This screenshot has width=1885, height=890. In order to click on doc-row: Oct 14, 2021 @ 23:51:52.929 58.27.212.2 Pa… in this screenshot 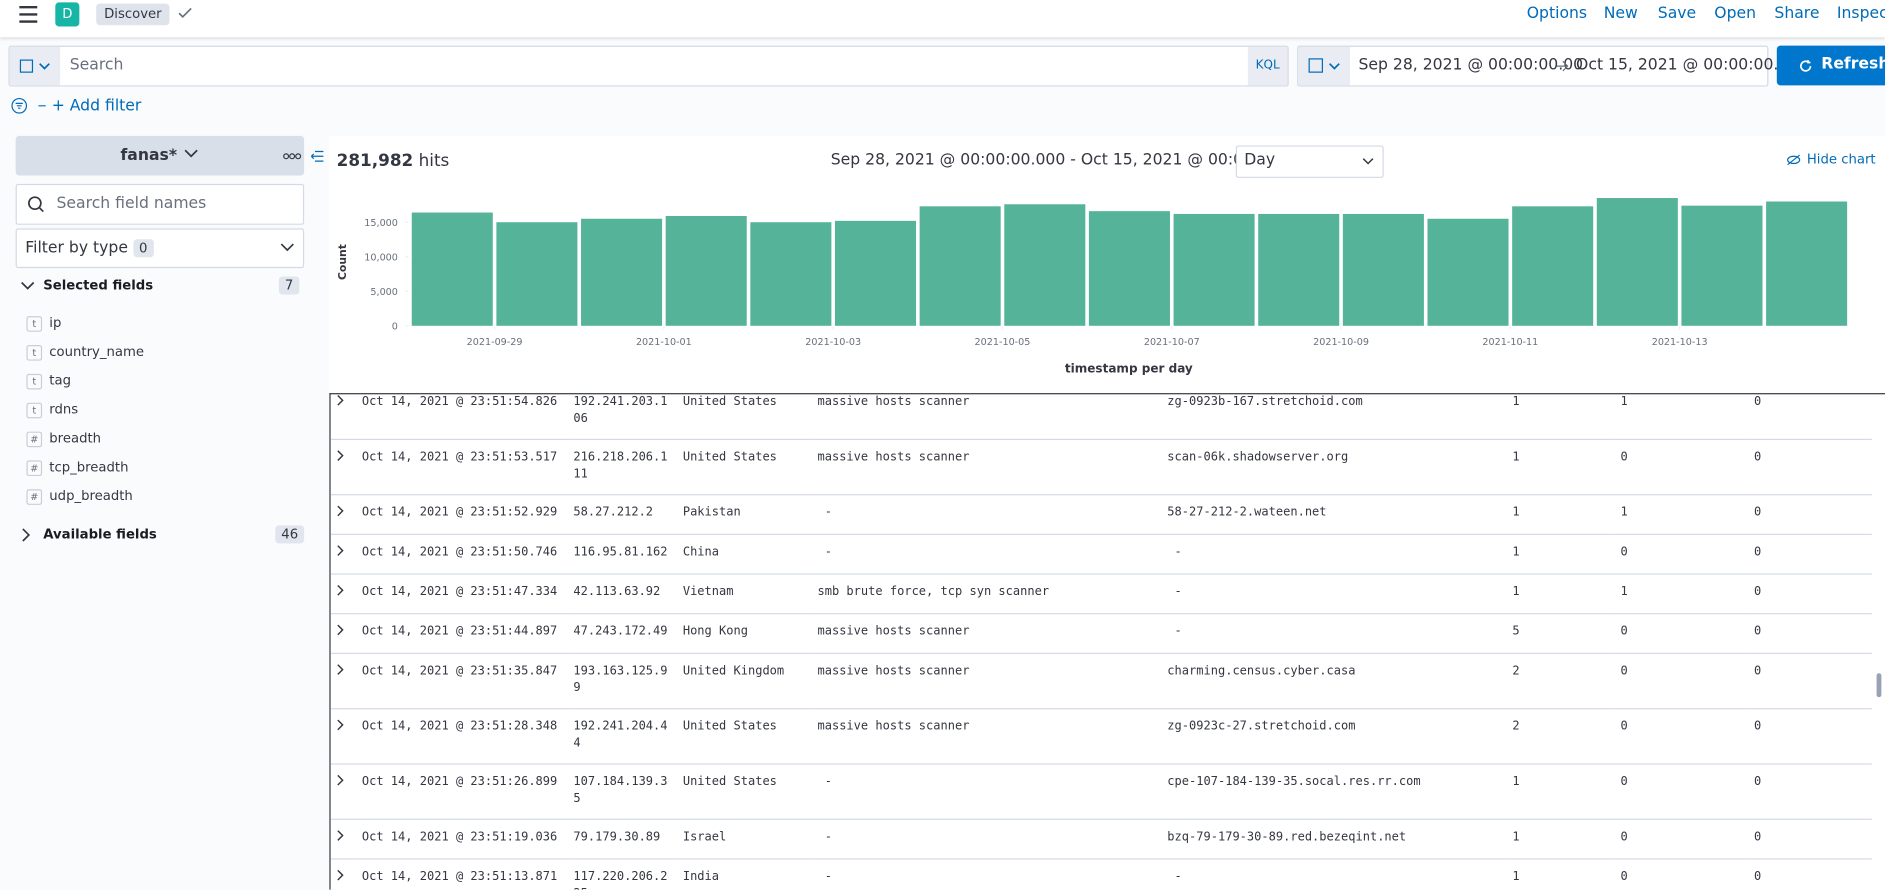, I will do `click(1101, 514)`.